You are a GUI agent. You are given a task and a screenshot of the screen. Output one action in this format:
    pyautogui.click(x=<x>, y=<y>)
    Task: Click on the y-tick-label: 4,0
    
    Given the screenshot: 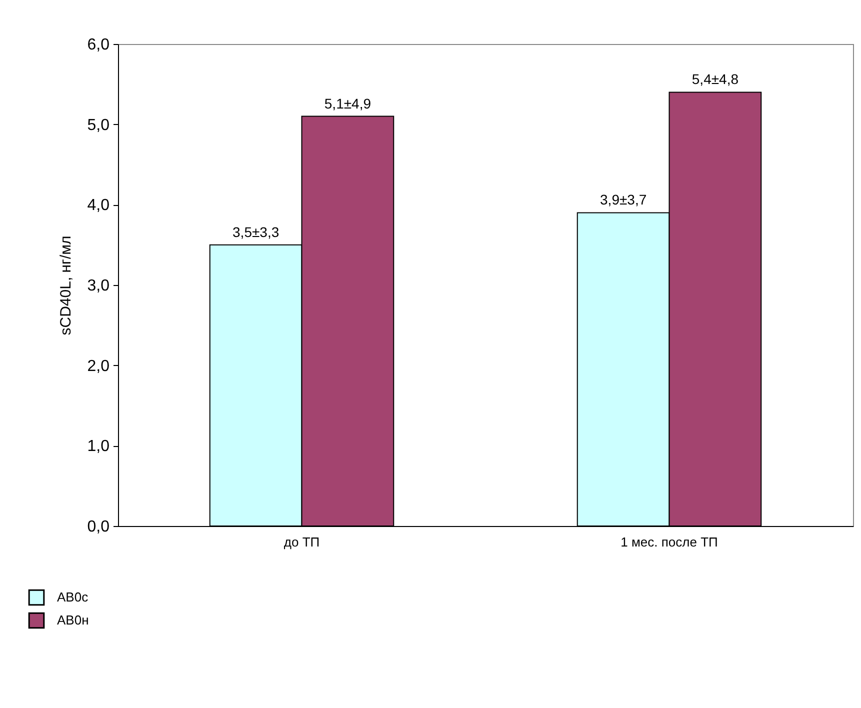 What is the action you would take?
    pyautogui.click(x=98, y=205)
    